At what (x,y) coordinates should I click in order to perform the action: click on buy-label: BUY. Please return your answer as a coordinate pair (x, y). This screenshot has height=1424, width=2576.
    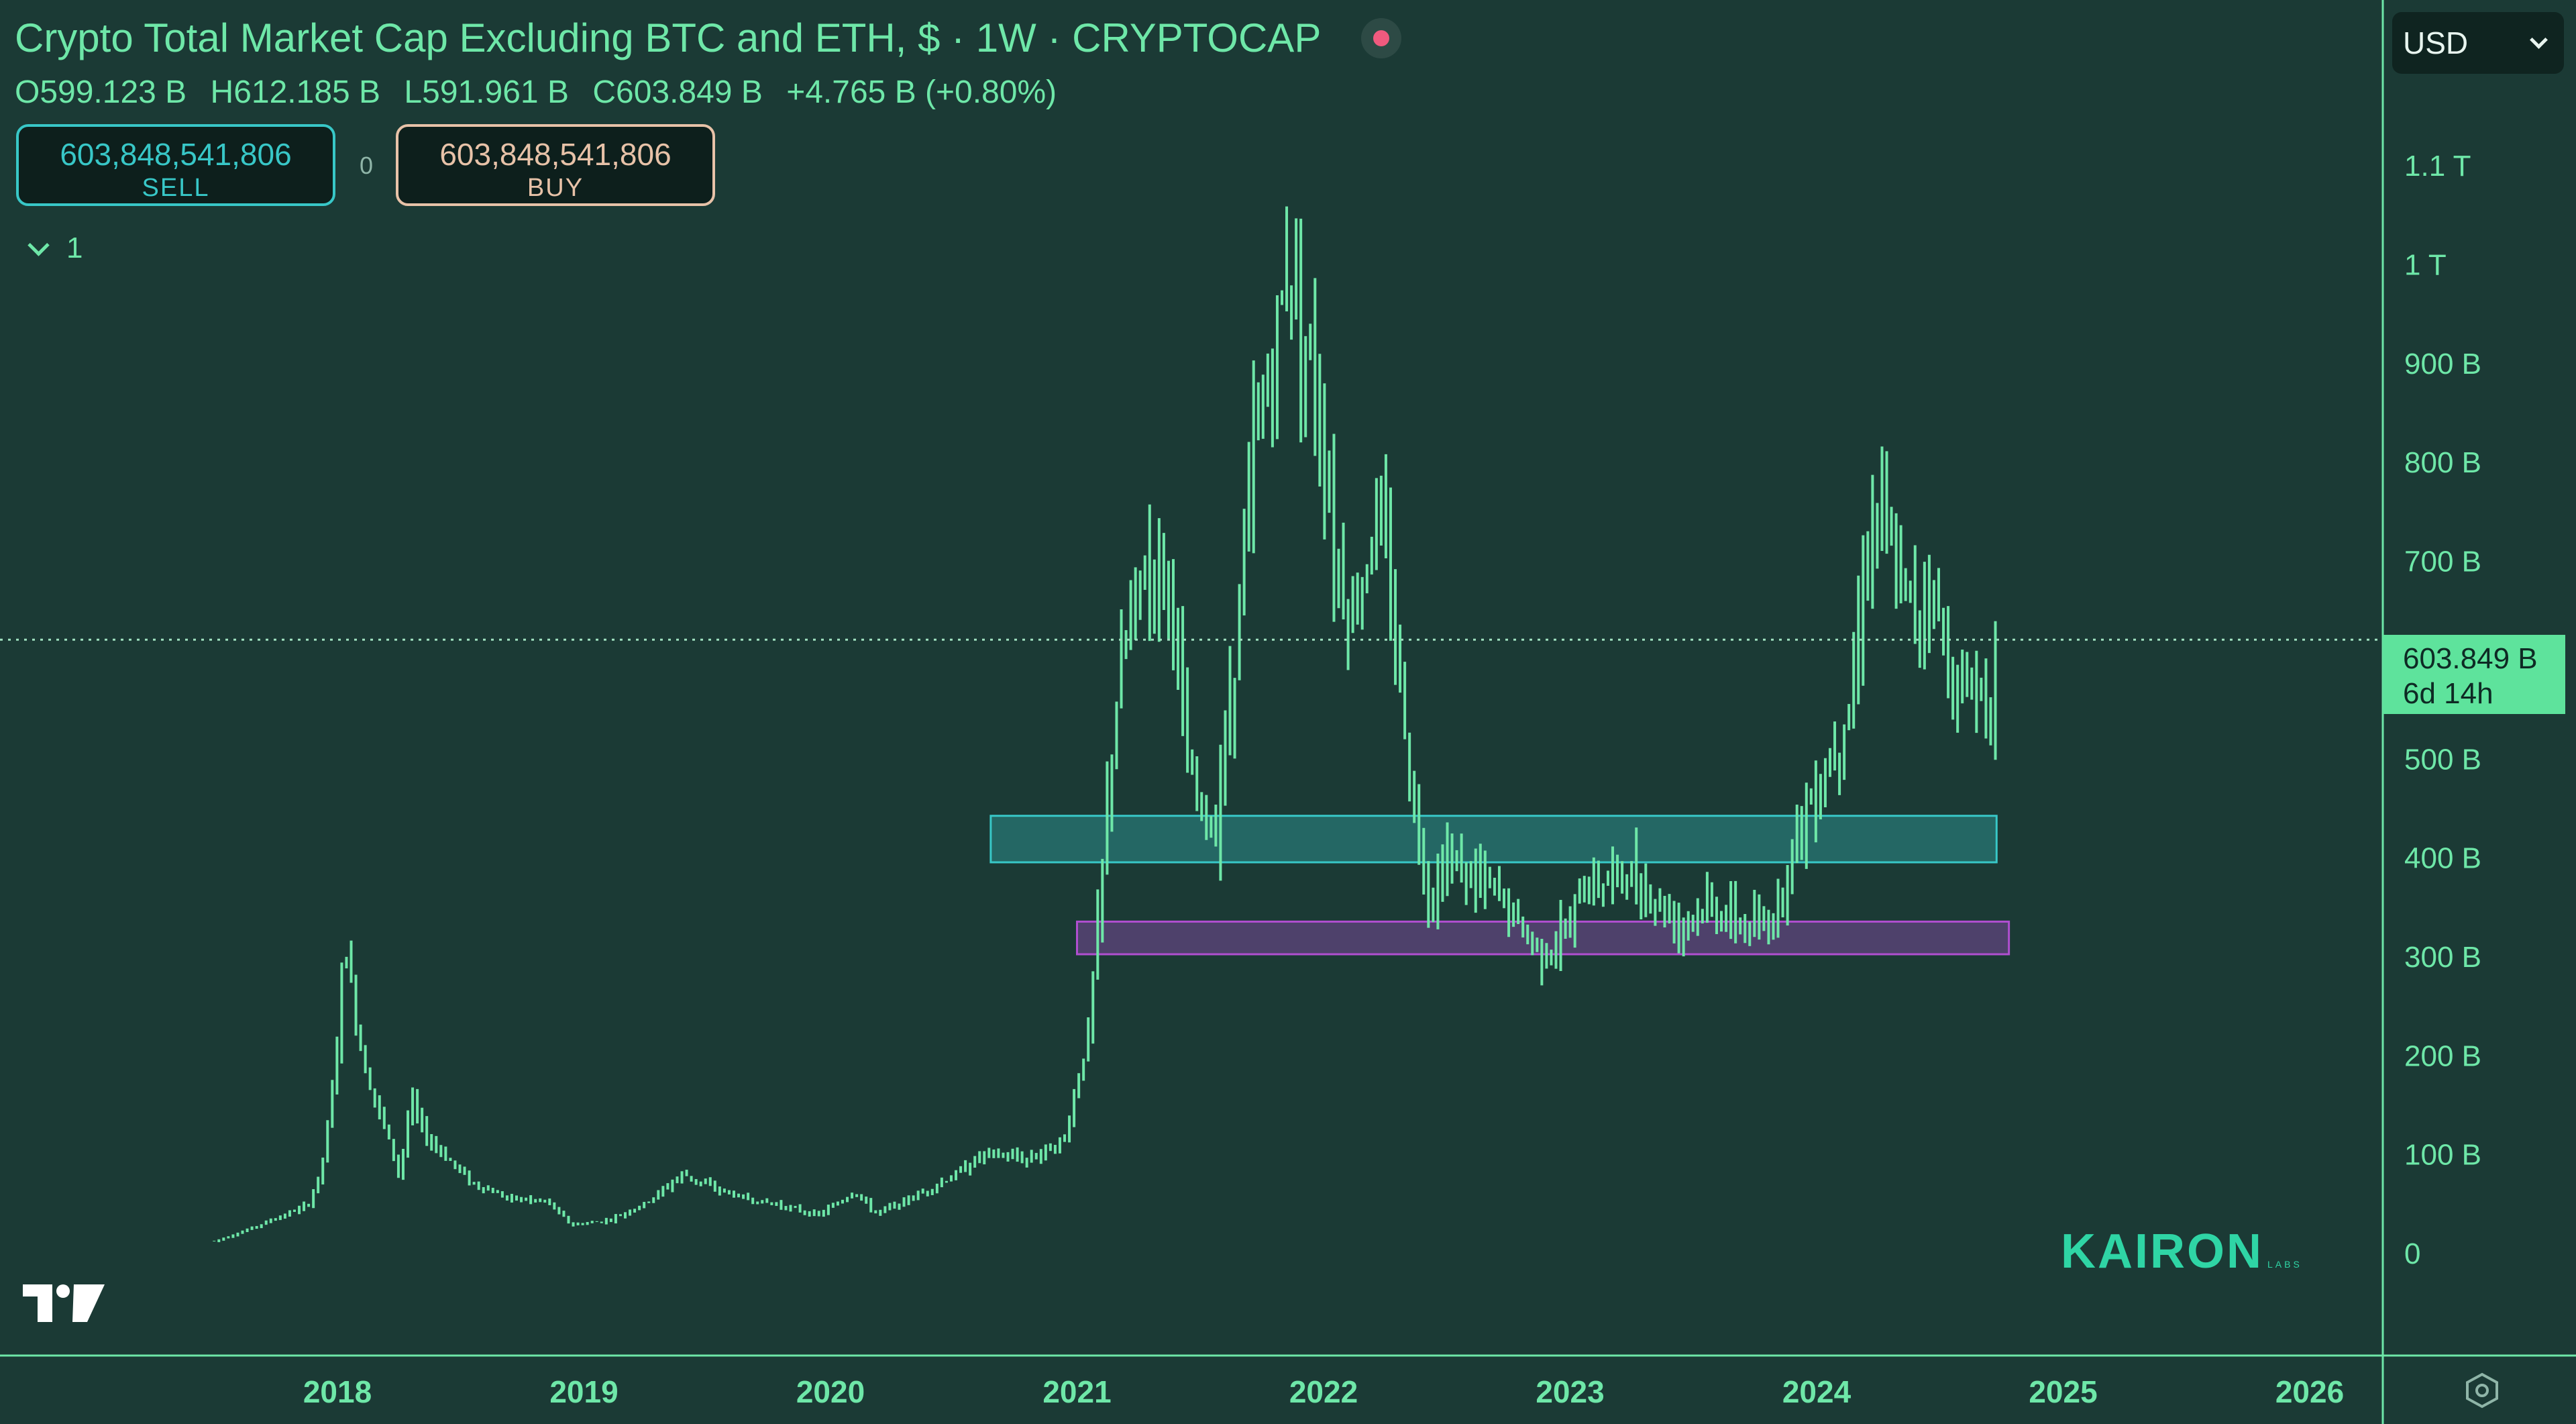
    Looking at the image, I should click on (555, 188).